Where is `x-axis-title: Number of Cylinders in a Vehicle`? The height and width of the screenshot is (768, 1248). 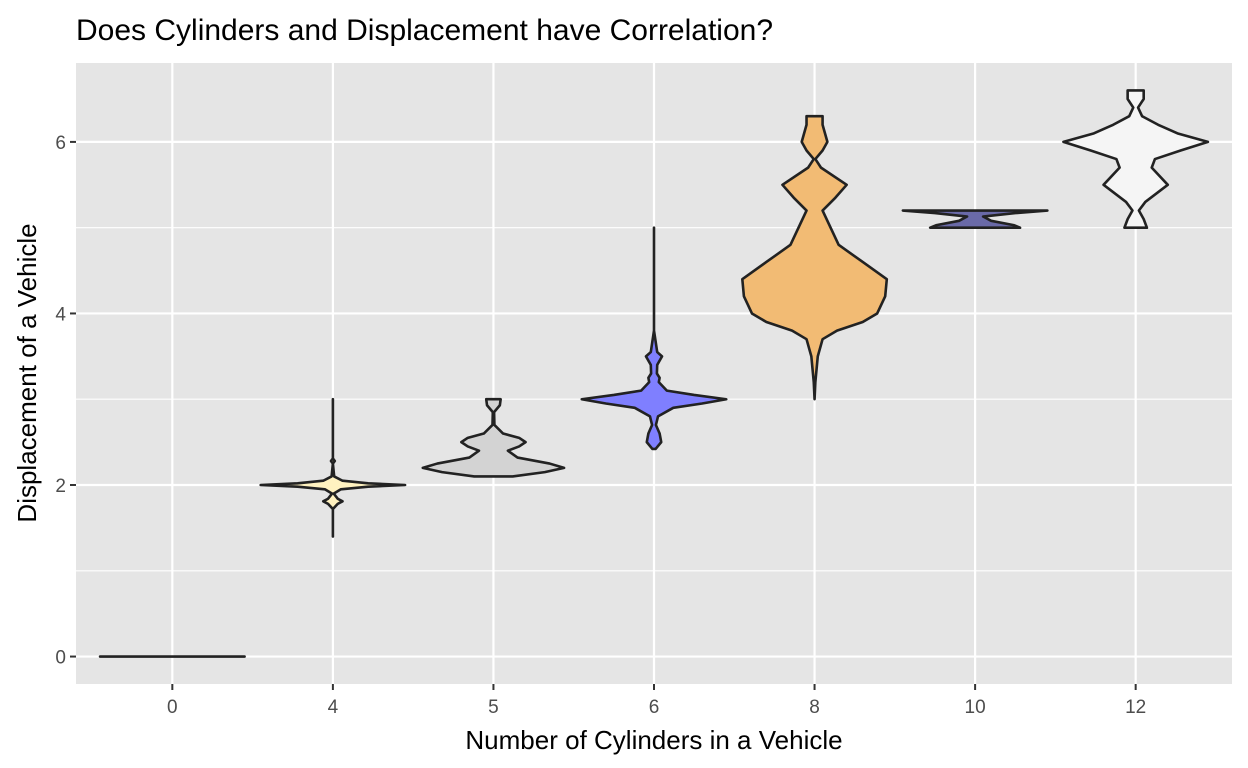 x-axis-title: Number of Cylinders in a Vehicle is located at coordinates (653, 740).